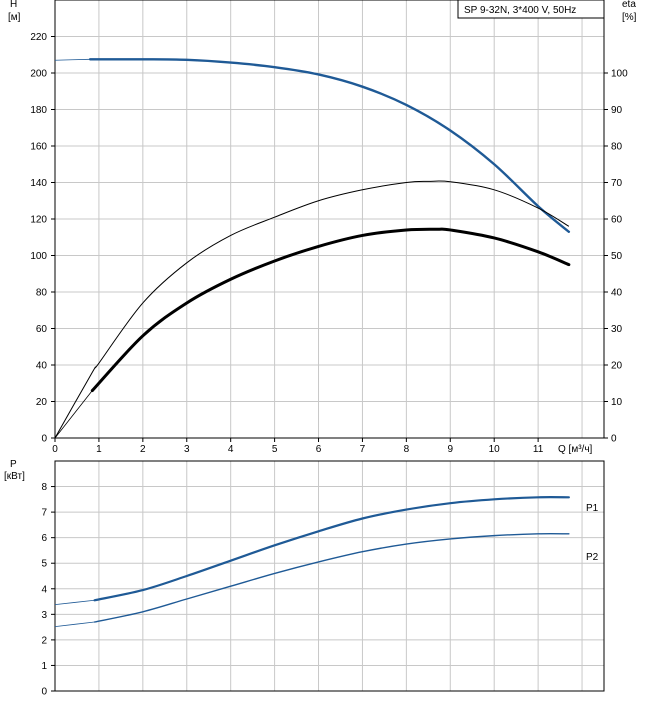  What do you see at coordinates (38, 37) in the screenshot?
I see `y-left-tick-label: 220` at bounding box center [38, 37].